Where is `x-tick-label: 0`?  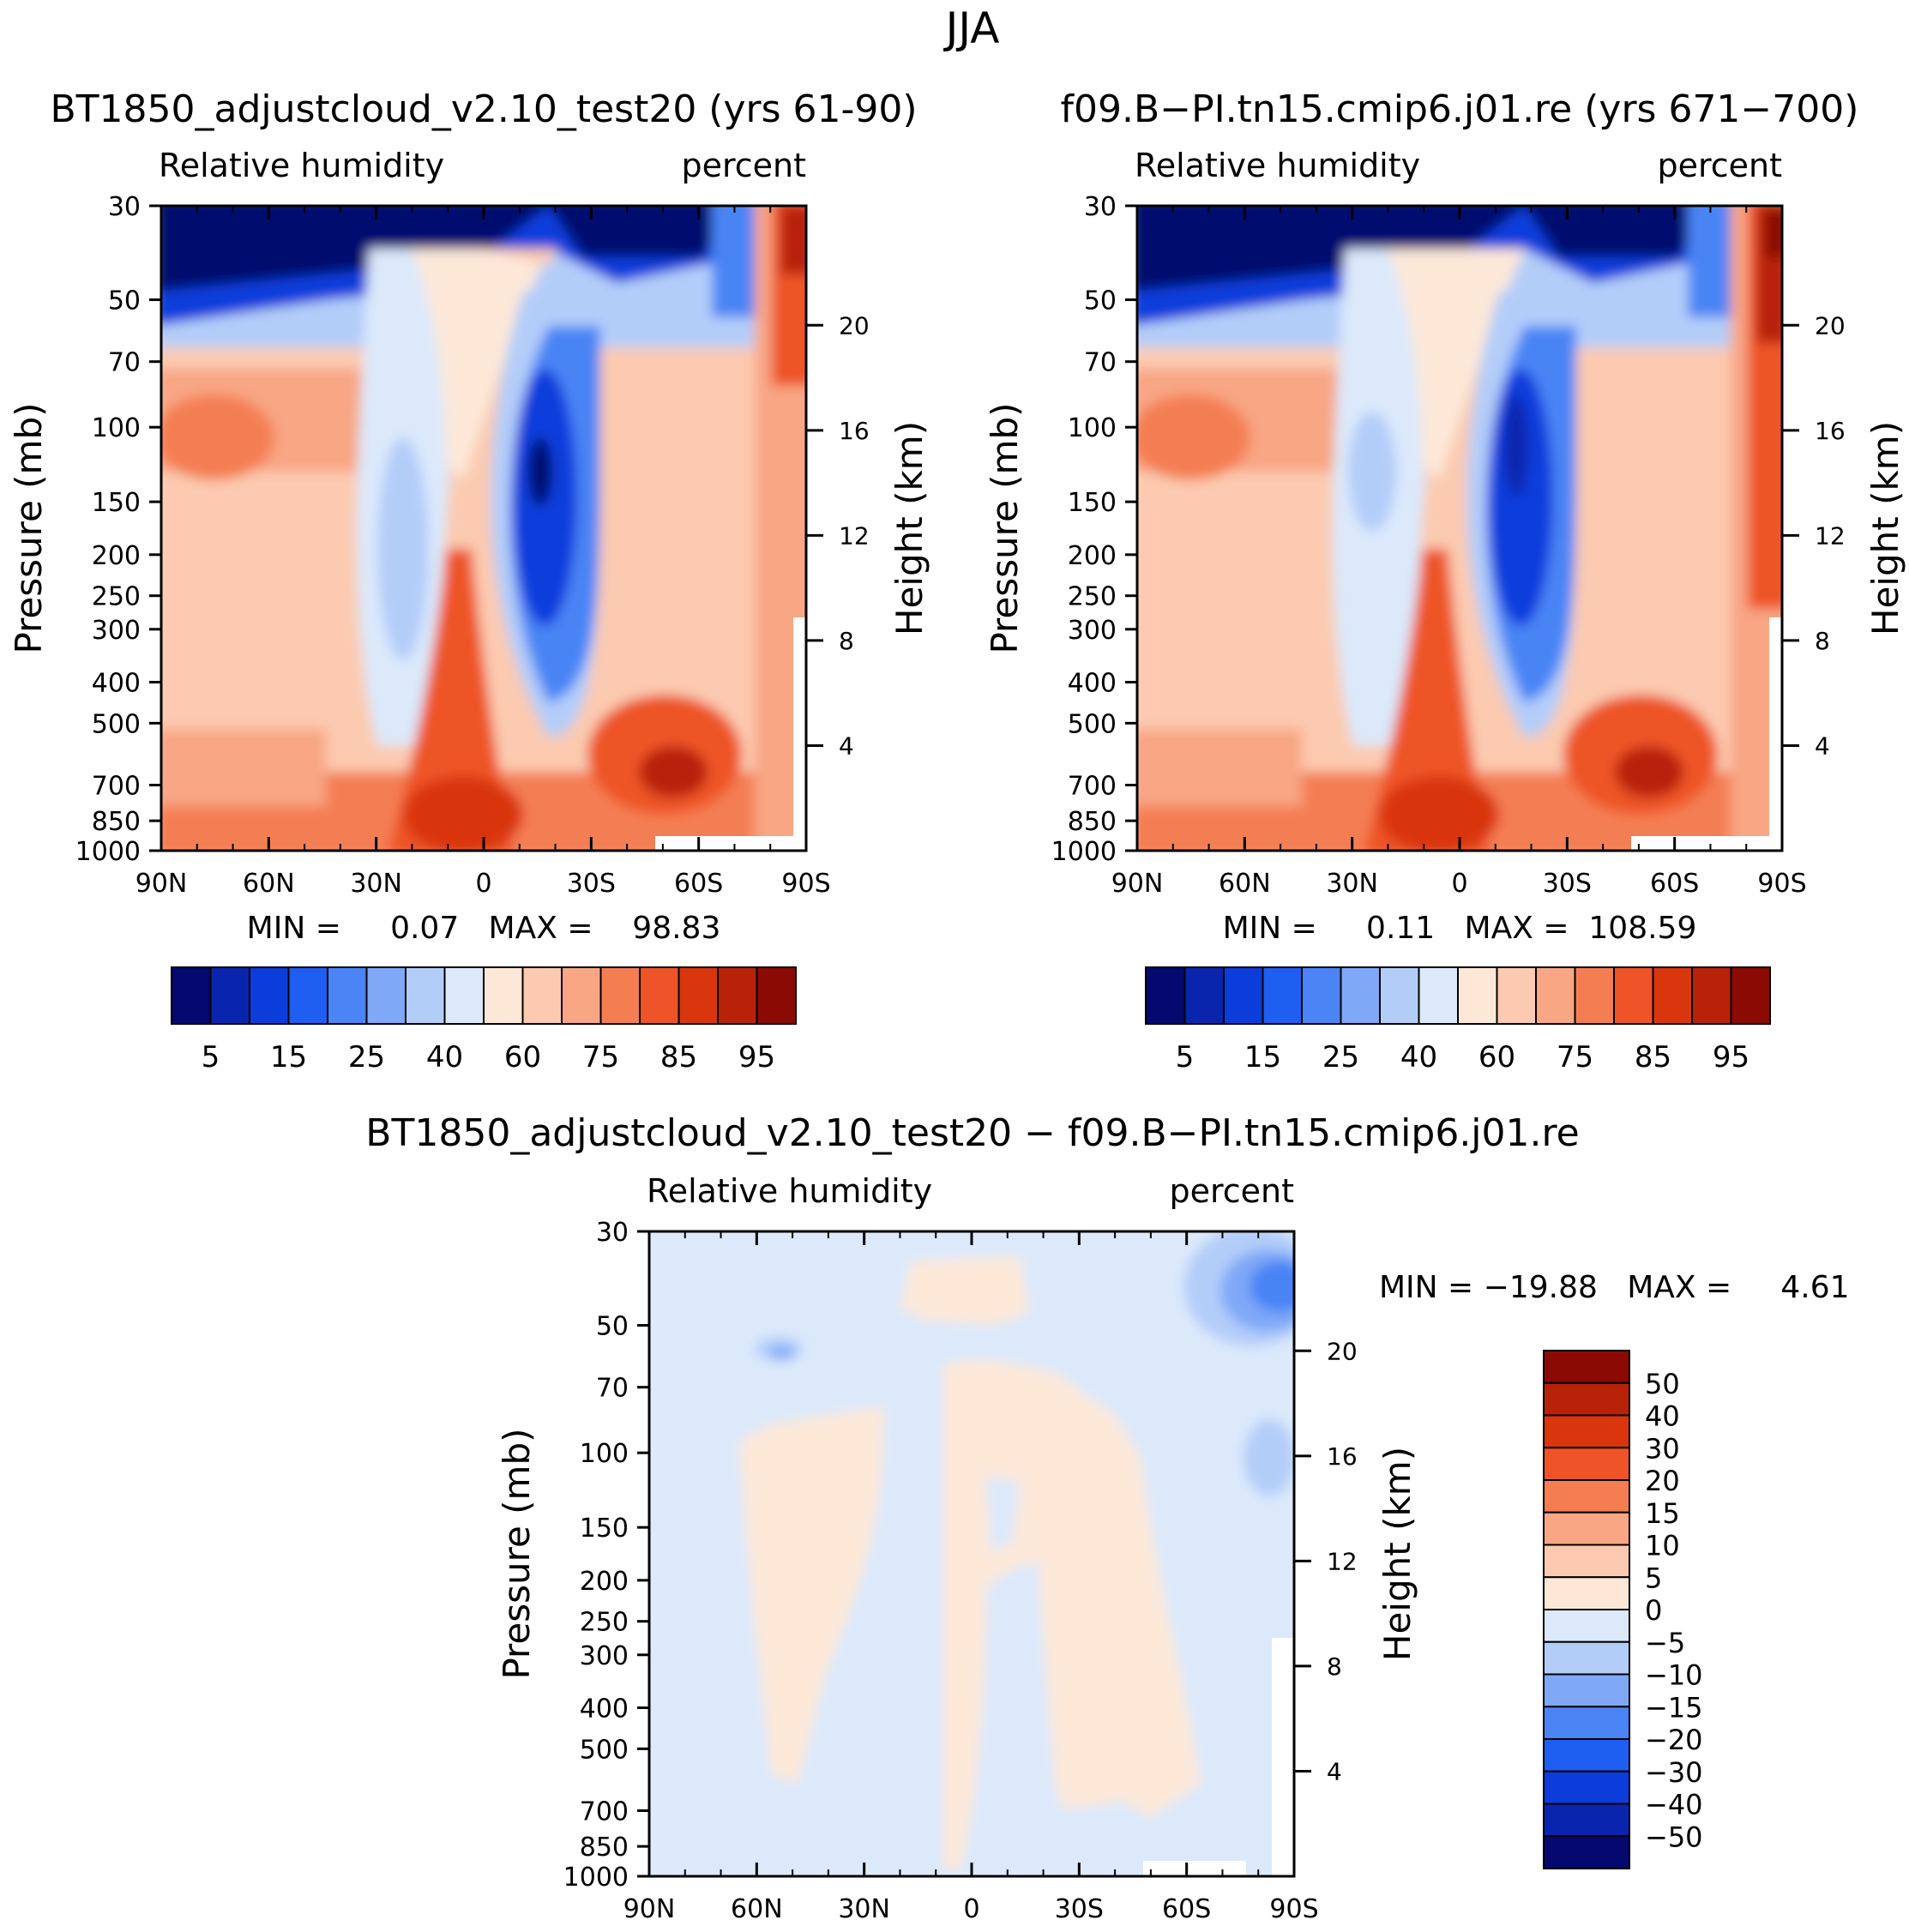
x-tick-label: 0 is located at coordinates (1459, 884).